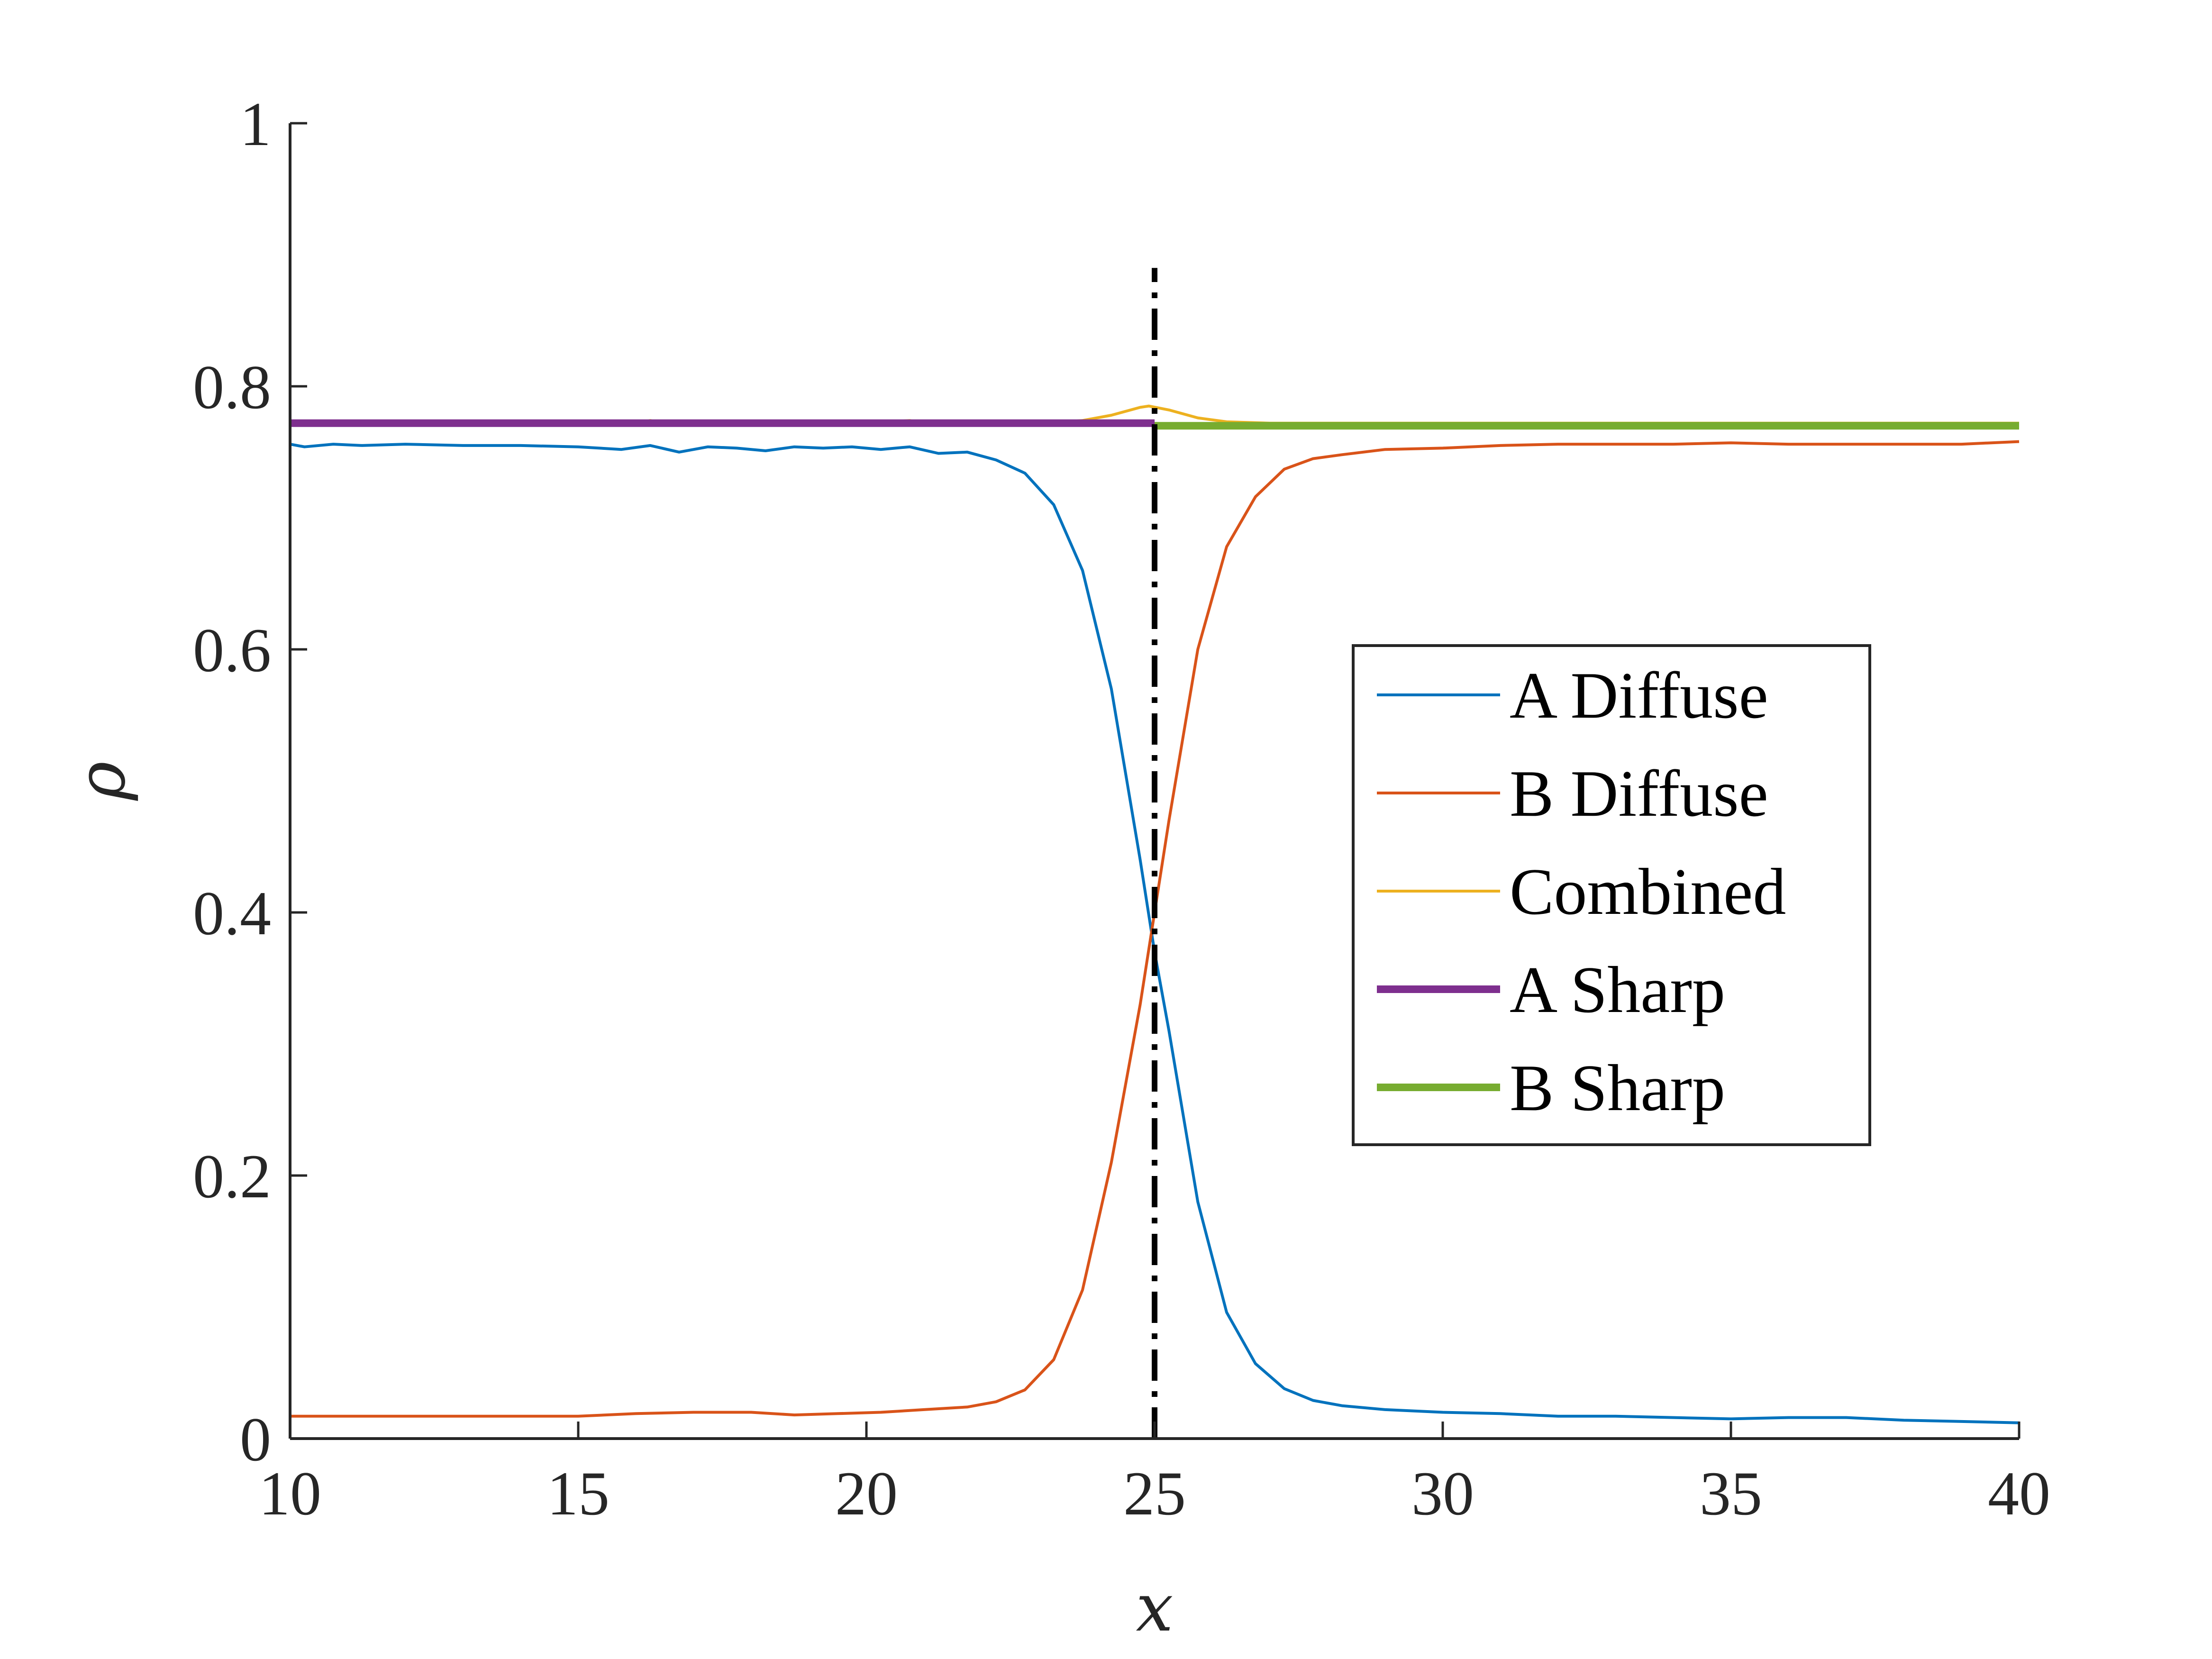  I want to click on x-tick-label: 25, so click(1154, 1493).